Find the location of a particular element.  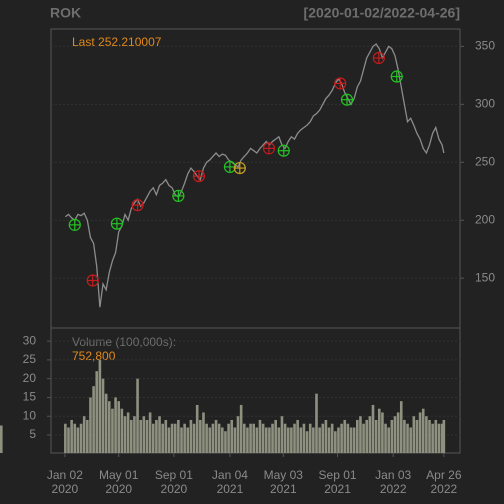

y-tick-label: 200 is located at coordinates (485, 219).